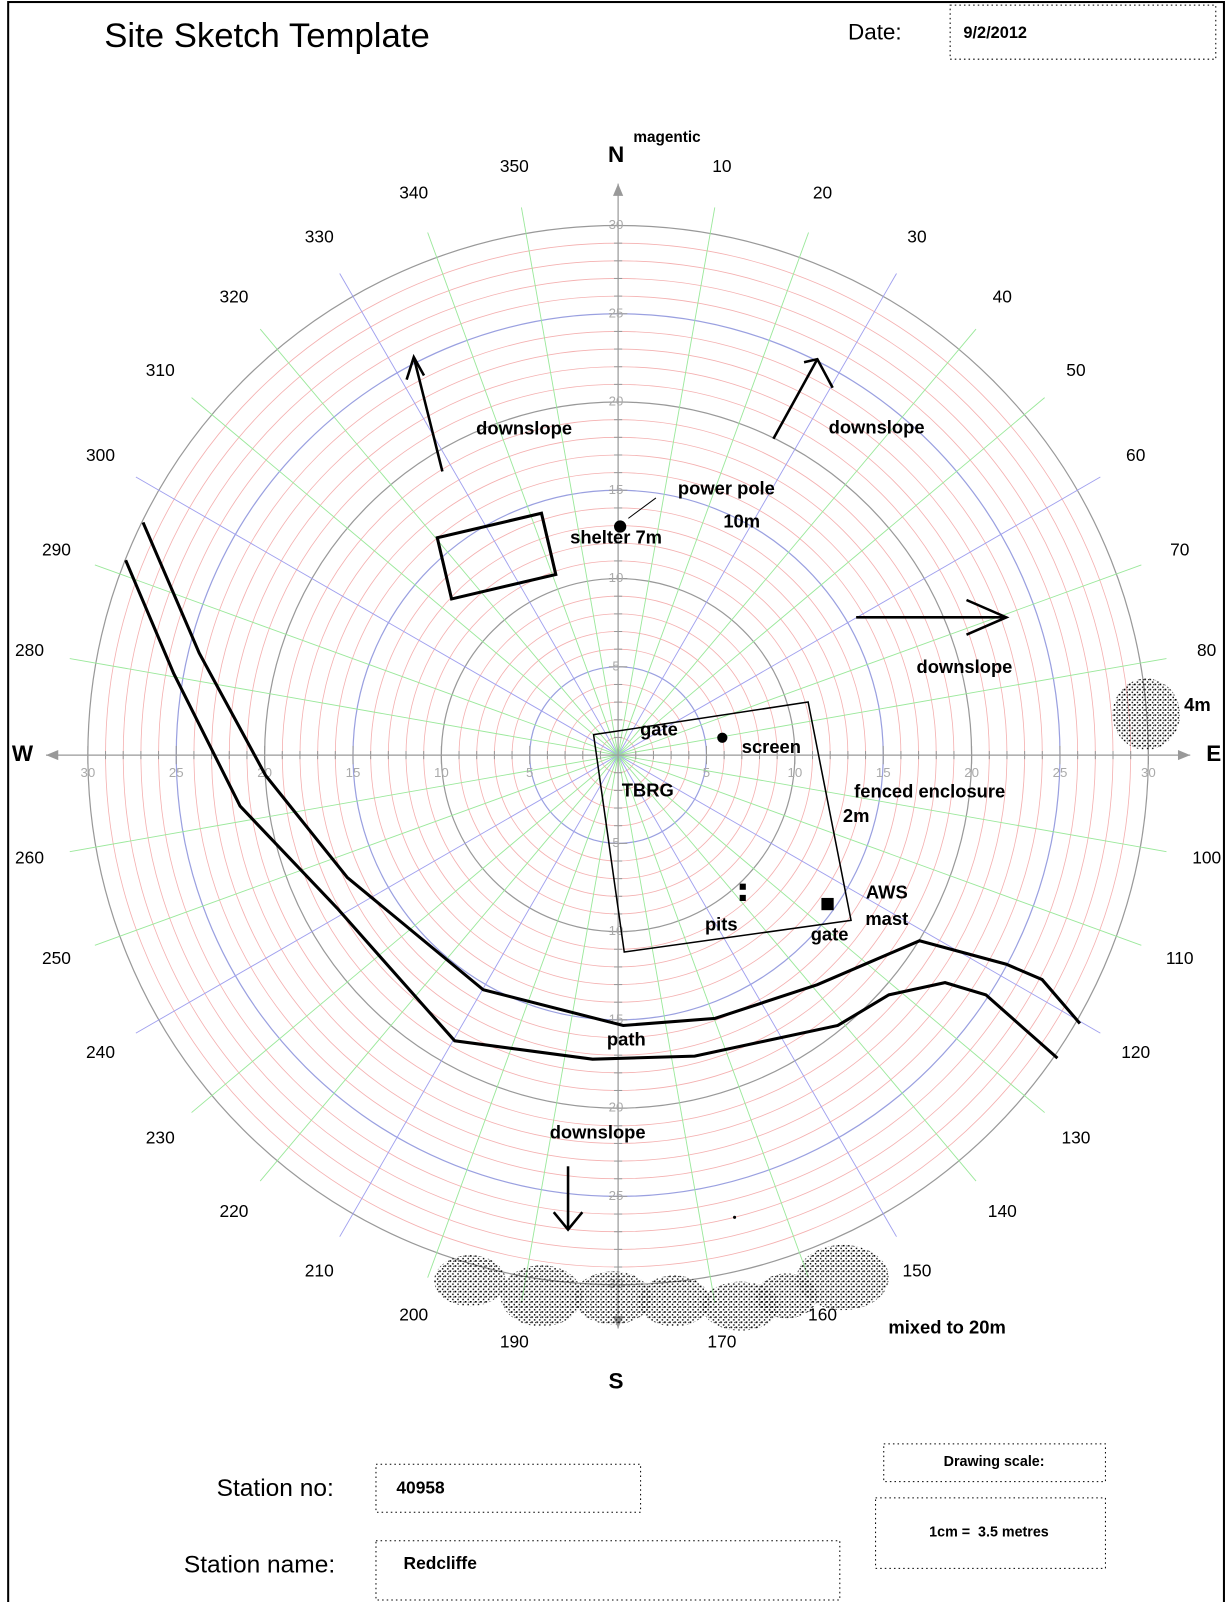 This screenshot has height=1602, width=1226. Describe the element at coordinates (1206, 650) in the screenshot. I see `bearing-label: 80` at that location.